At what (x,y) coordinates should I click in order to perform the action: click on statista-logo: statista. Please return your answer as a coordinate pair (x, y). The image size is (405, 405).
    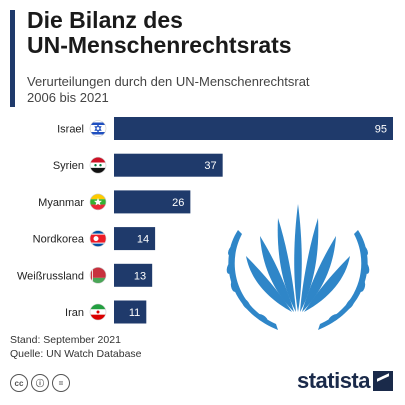
    Looking at the image, I should click on (345, 381).